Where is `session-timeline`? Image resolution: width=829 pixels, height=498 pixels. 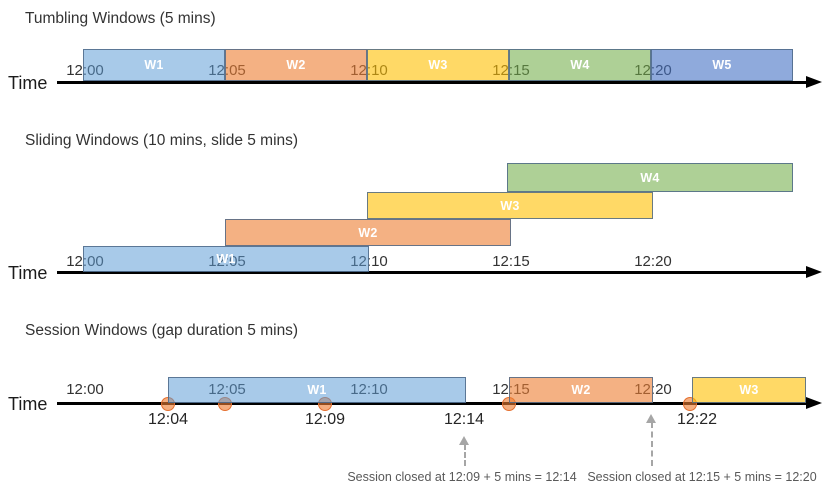
session-timeline is located at coordinates (432, 403).